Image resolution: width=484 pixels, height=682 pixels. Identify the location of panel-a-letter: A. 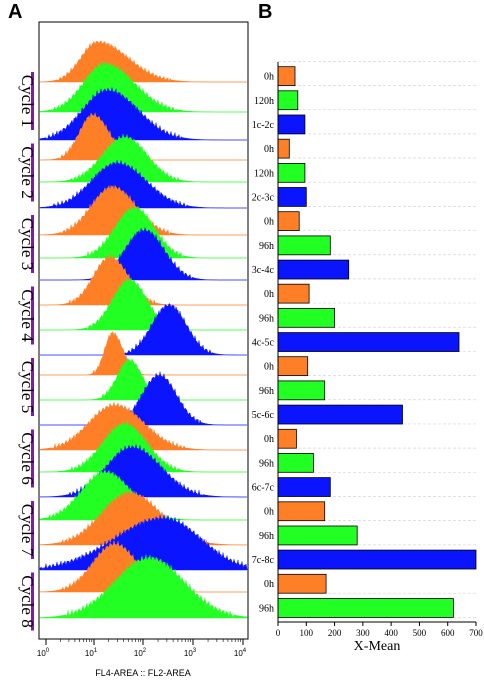
(15, 12).